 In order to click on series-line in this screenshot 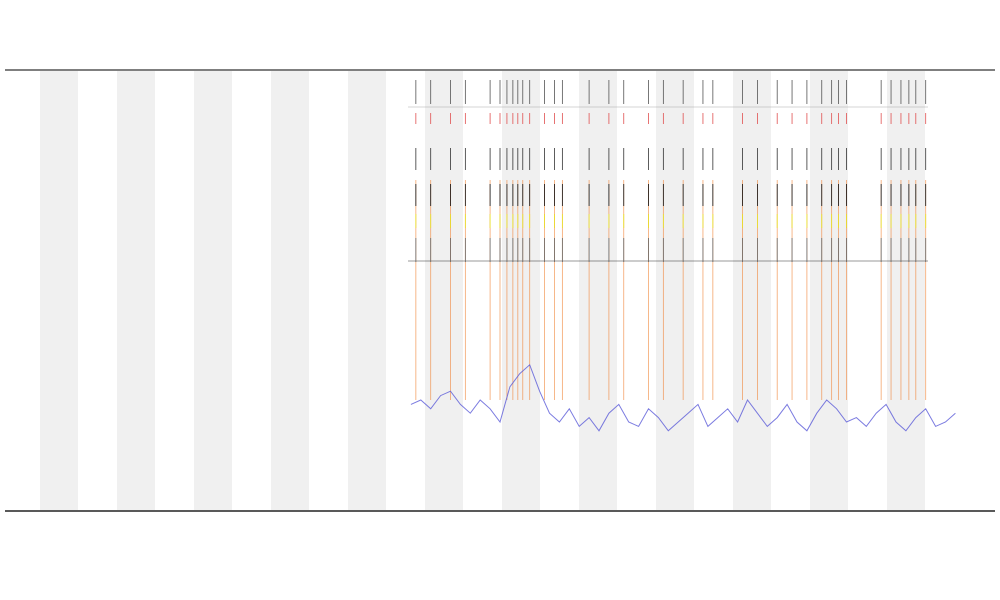, I will do `click(683, 397)`.